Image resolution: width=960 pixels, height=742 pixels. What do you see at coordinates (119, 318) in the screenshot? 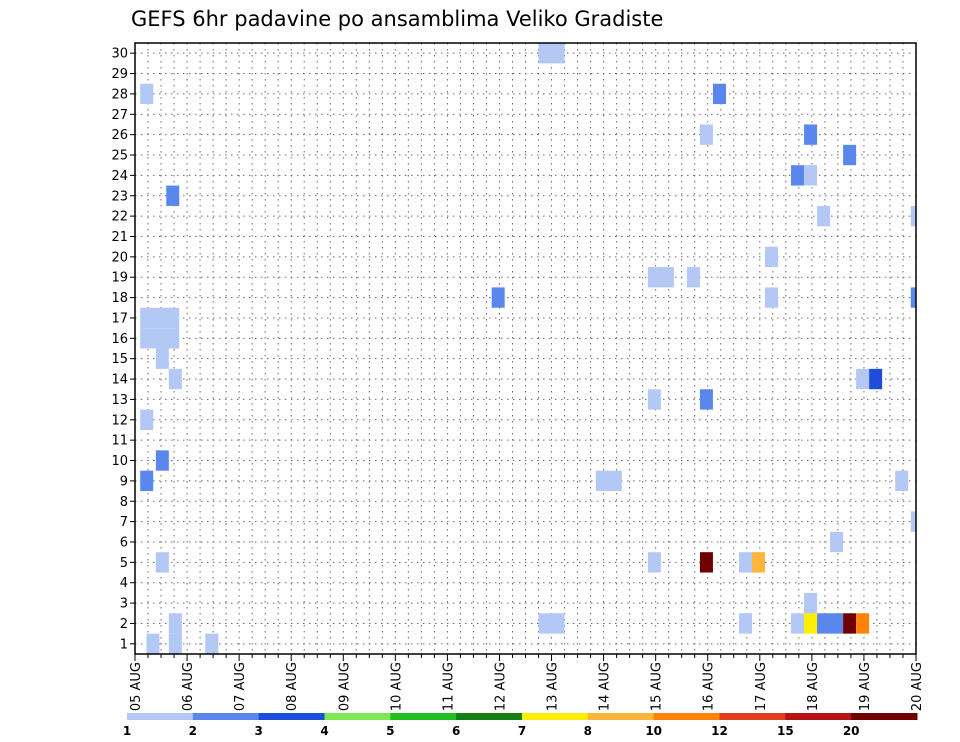
I see `y-tick-label: 17` at bounding box center [119, 318].